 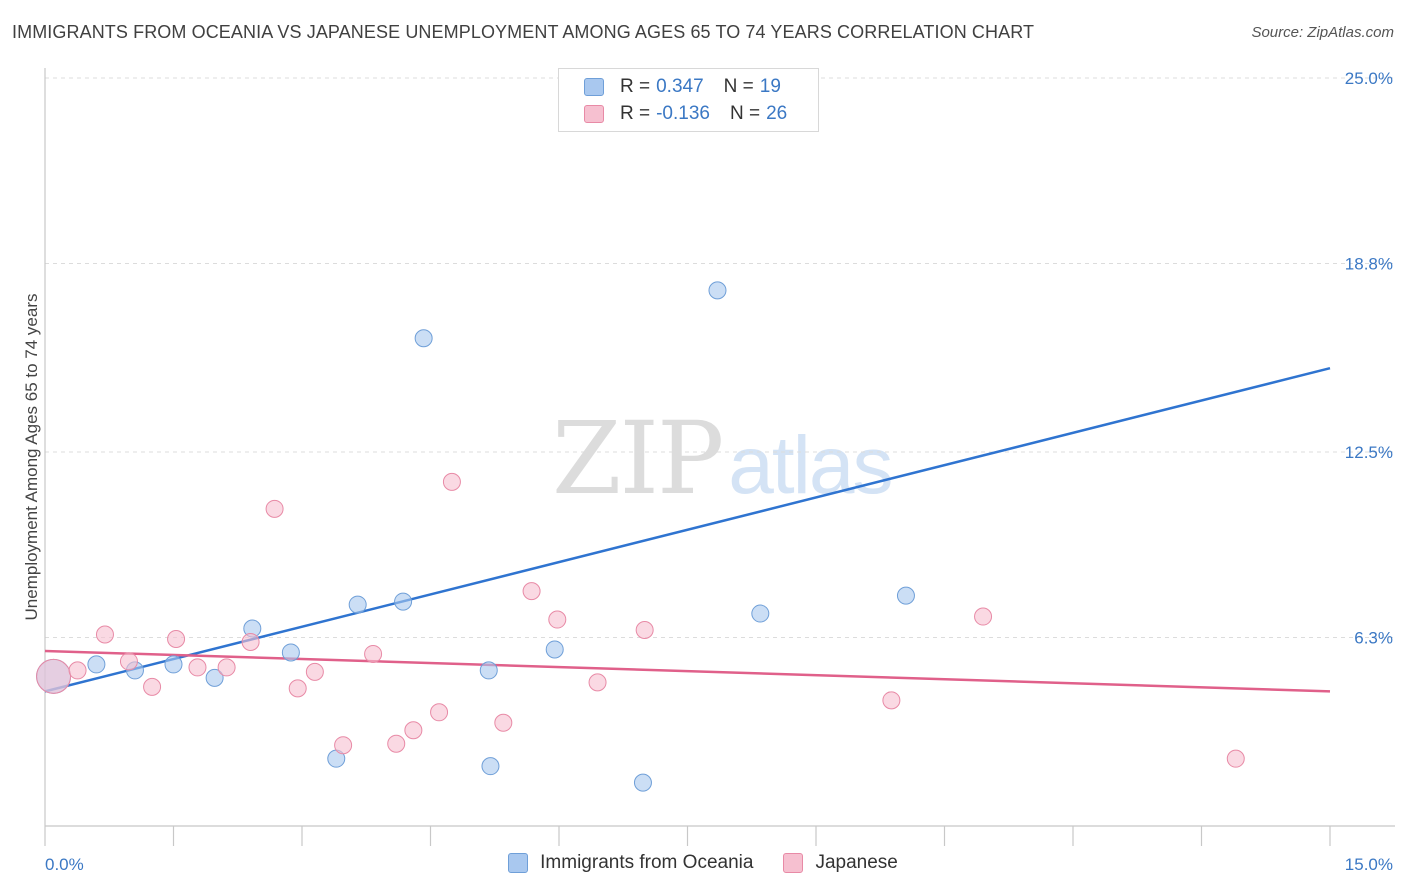 I want to click on legend-r-value: -0.136, so click(x=683, y=113).